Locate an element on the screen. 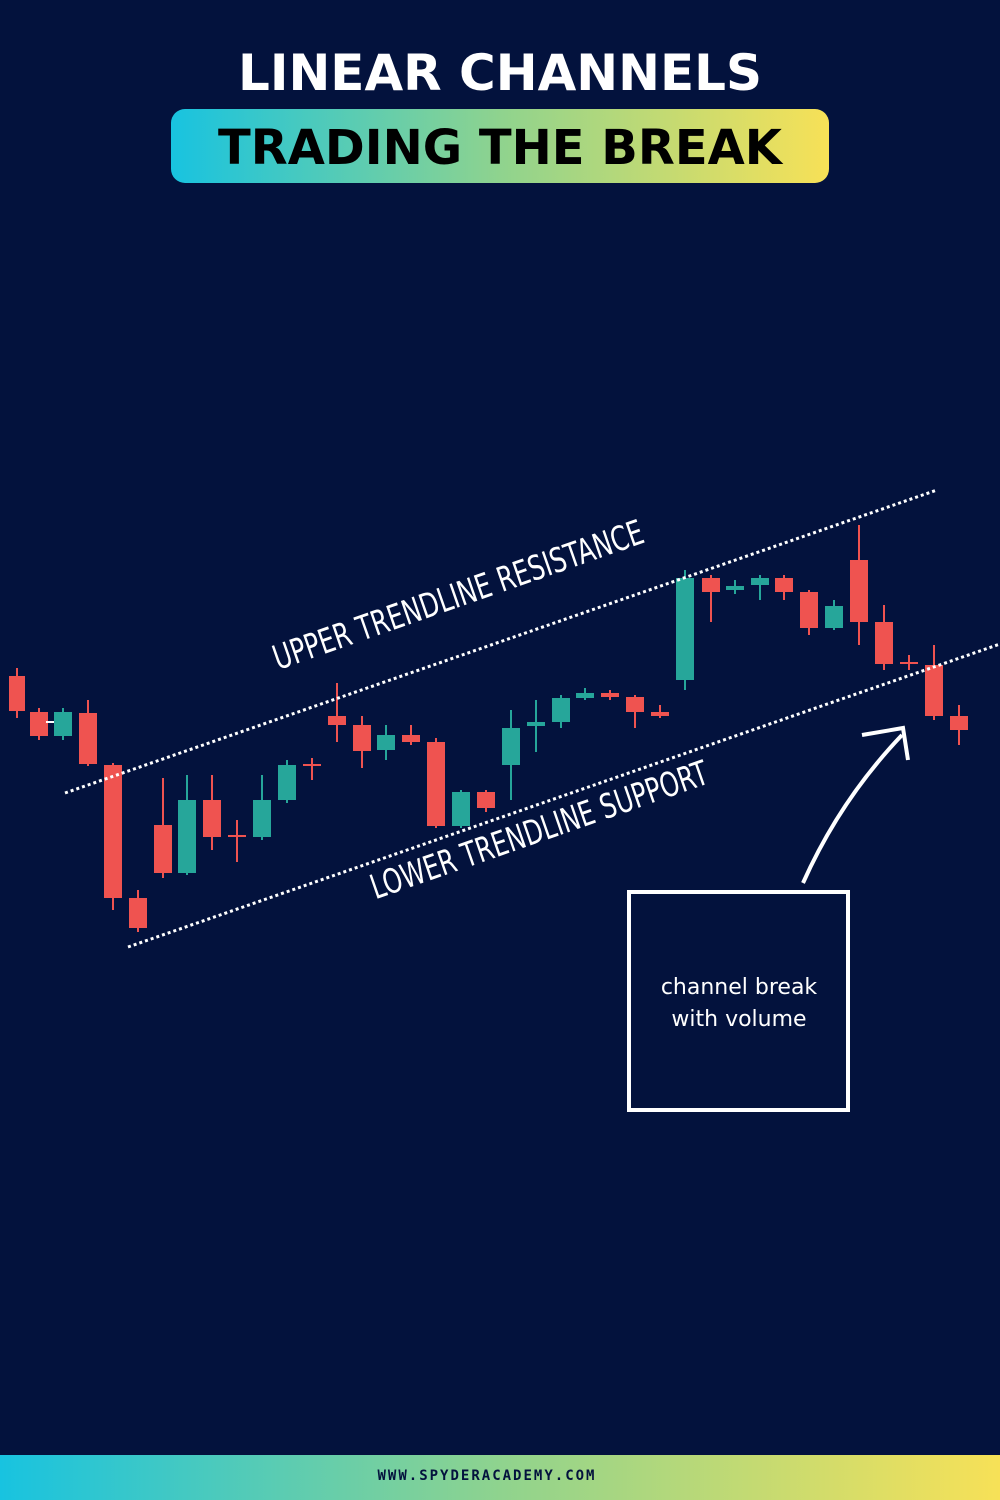  footer-bar is located at coordinates (500, 1477).